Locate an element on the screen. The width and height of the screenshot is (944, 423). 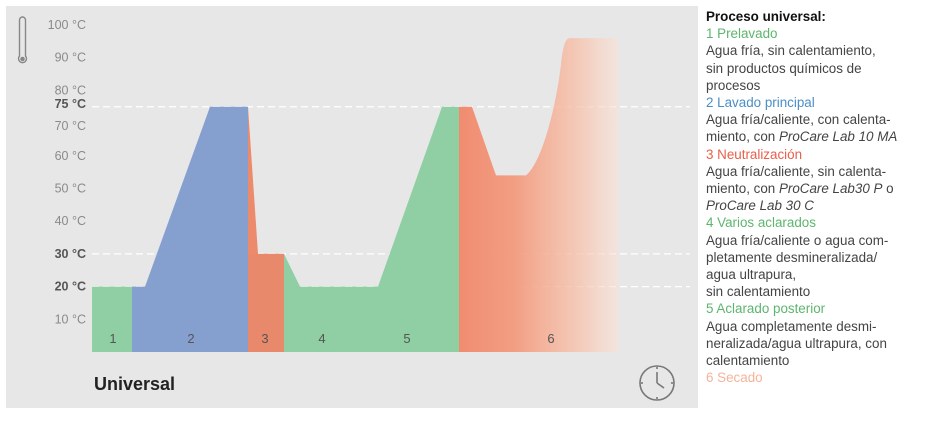
legend-item-heading: 1 Prelavado is located at coordinates (742, 34).